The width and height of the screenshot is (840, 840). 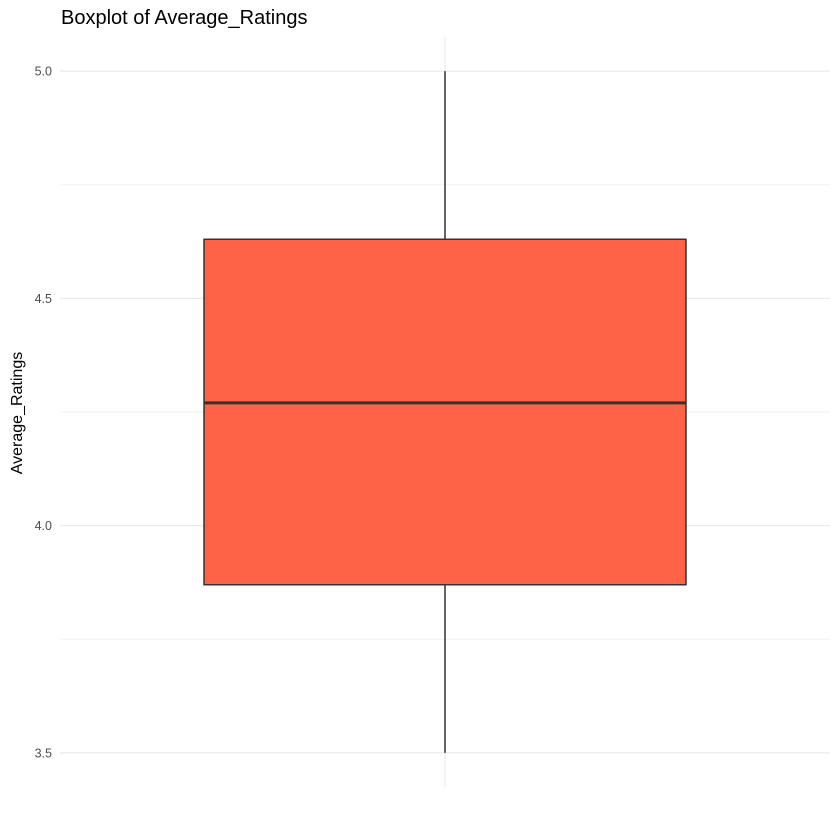 I want to click on chart-title: Boxplot of Average_Ratings, so click(x=184, y=18).